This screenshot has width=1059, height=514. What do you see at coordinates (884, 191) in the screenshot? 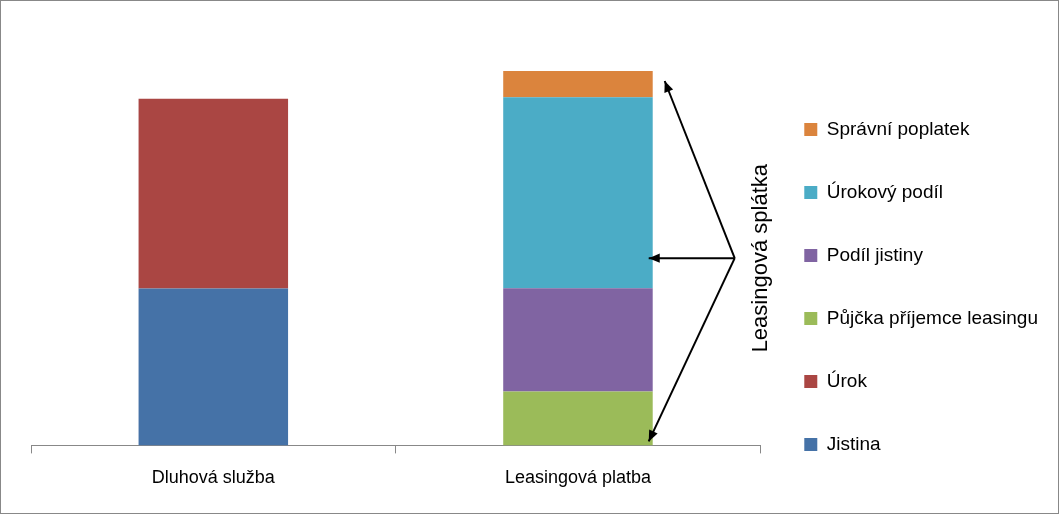
I see `legend-label: Úrokový podíl` at bounding box center [884, 191].